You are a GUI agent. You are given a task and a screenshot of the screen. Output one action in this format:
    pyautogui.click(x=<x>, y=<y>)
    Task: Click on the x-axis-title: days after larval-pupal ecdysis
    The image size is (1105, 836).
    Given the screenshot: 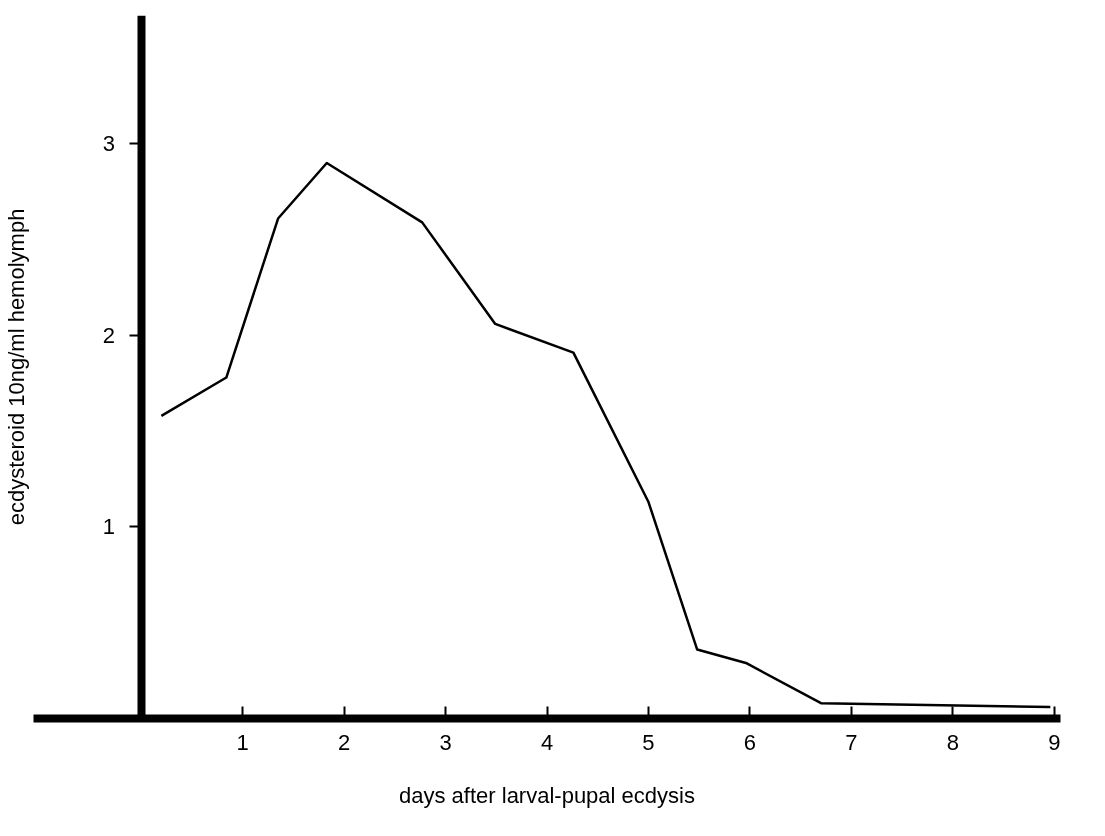 What is the action you would take?
    pyautogui.click(x=547, y=795)
    